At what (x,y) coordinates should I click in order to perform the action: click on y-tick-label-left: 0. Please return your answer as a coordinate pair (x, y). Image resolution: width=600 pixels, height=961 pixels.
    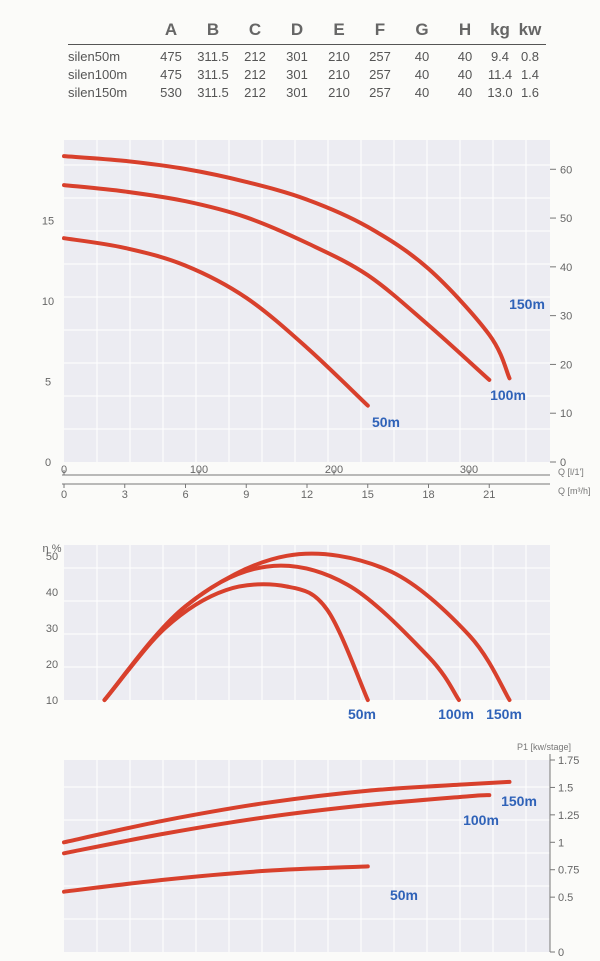
    Looking at the image, I should click on (48, 463).